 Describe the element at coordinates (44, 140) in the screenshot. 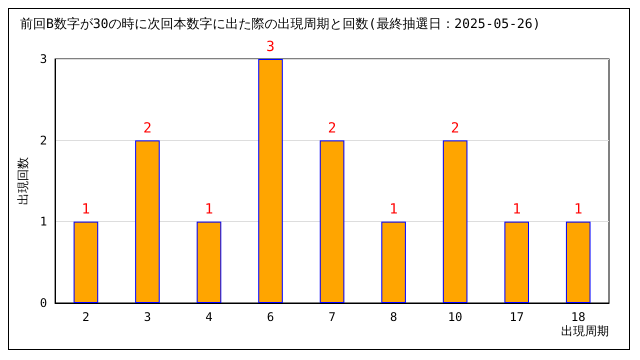

I see `y-tick-label: 2` at that location.